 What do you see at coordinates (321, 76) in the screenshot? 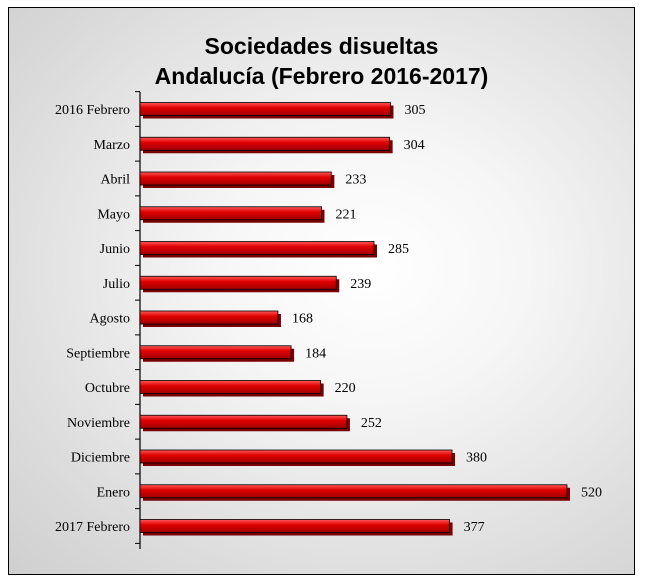
I see `chart-title-line-2: Andalucía (Febrero 2016-2017)` at bounding box center [321, 76].